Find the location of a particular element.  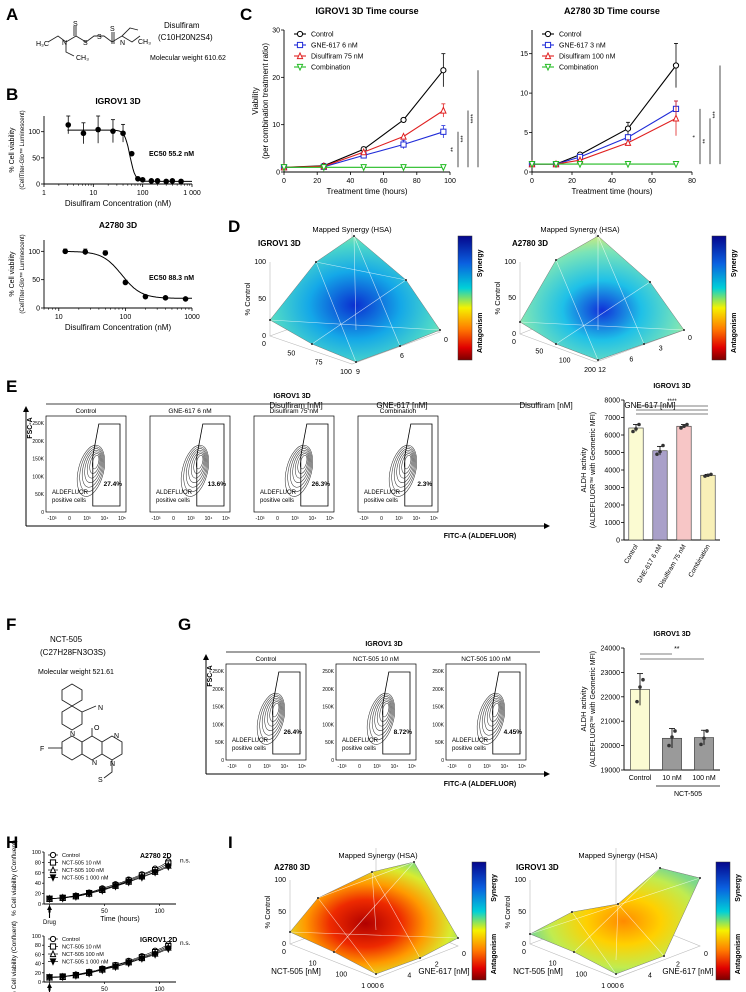

ch-o: O is located at coordinates (97, 728).